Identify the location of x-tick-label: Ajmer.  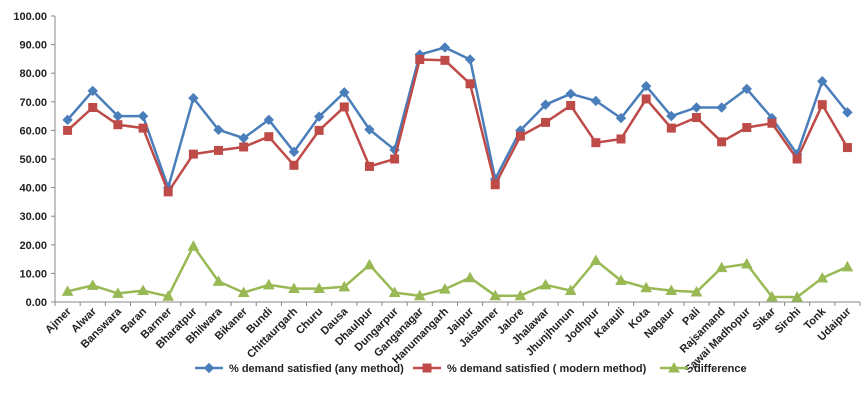
(58, 320).